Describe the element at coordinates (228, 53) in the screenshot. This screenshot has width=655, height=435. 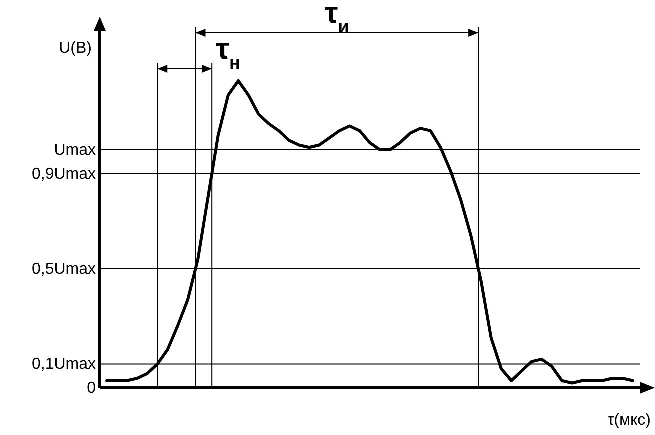
I see `annotation: τ$_{н}$` at that location.